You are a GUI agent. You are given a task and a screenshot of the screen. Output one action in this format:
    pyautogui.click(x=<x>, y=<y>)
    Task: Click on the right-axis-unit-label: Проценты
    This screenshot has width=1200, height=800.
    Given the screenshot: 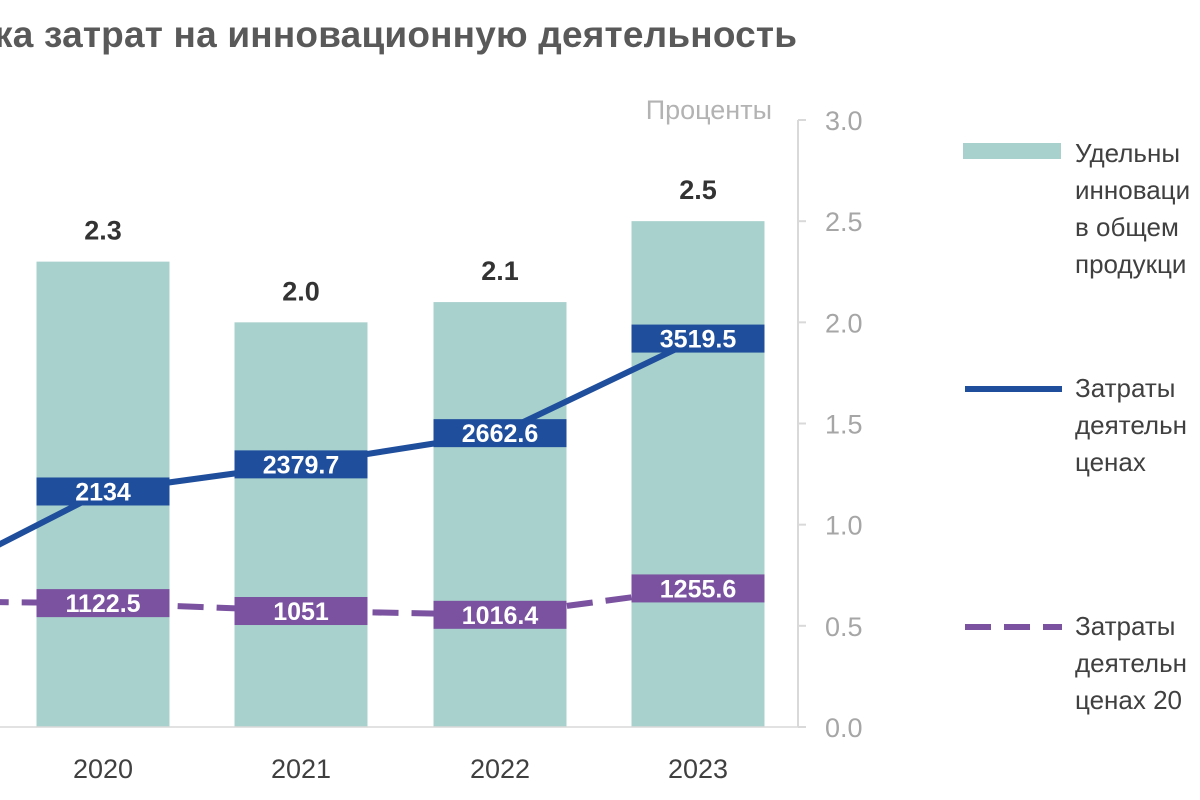 What is the action you would take?
    pyautogui.click(x=709, y=110)
    